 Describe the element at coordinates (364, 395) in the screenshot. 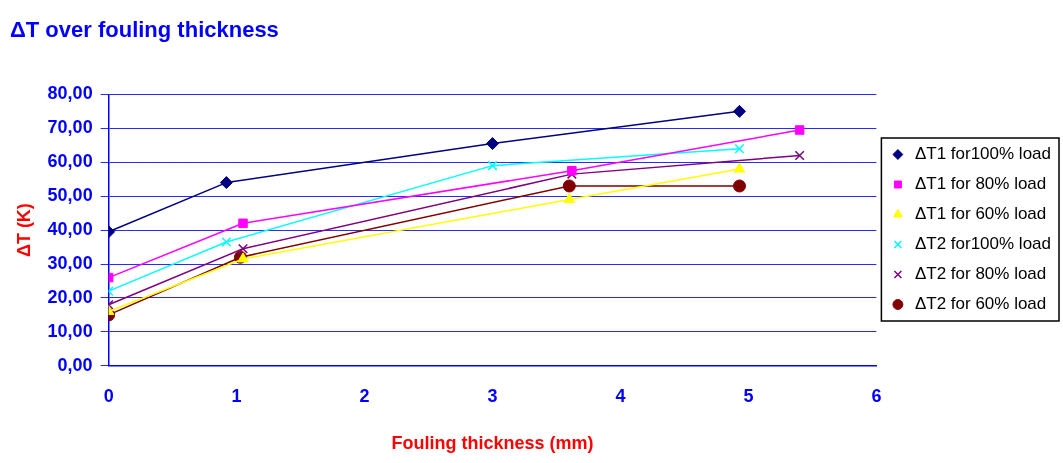

I see `x-tick-label: 2` at that location.